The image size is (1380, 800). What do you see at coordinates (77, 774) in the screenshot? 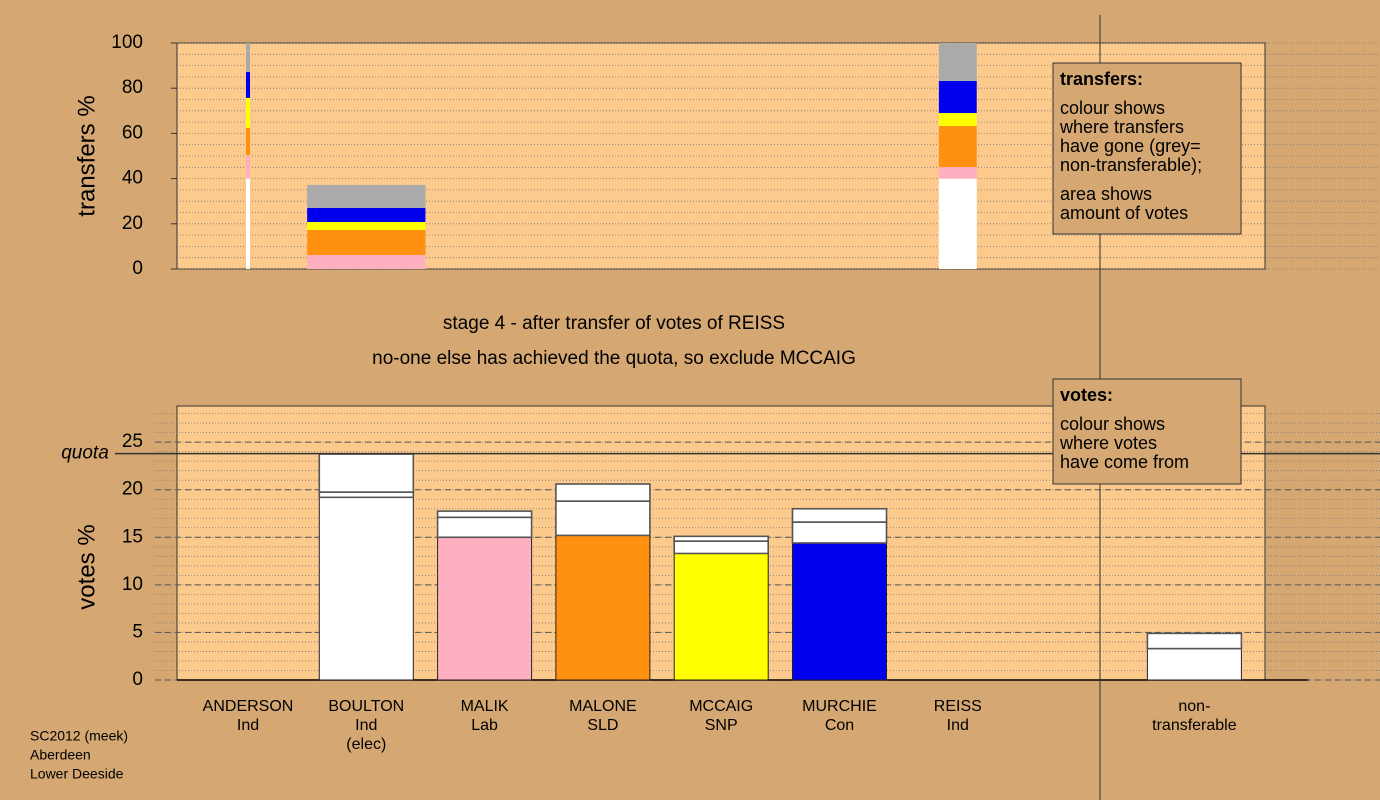
I see `footer-text: Lower Deeside` at bounding box center [77, 774].